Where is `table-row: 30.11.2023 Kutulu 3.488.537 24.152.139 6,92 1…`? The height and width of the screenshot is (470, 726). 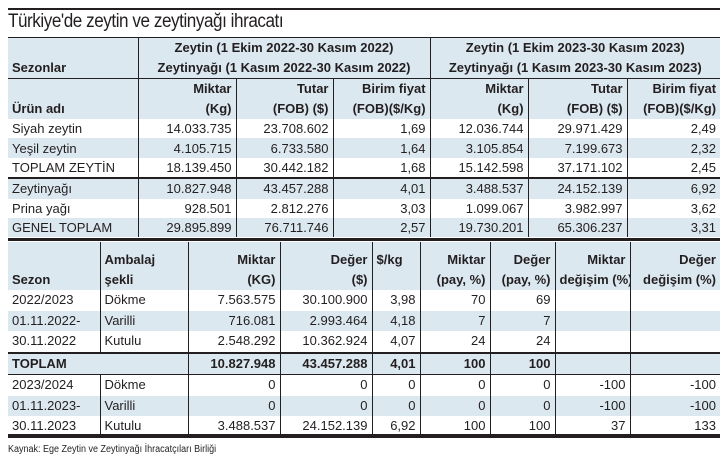 table-row: 30.11.2023 Kutulu 3.488.537 24.152.139 6,92 1… is located at coordinates (364, 426).